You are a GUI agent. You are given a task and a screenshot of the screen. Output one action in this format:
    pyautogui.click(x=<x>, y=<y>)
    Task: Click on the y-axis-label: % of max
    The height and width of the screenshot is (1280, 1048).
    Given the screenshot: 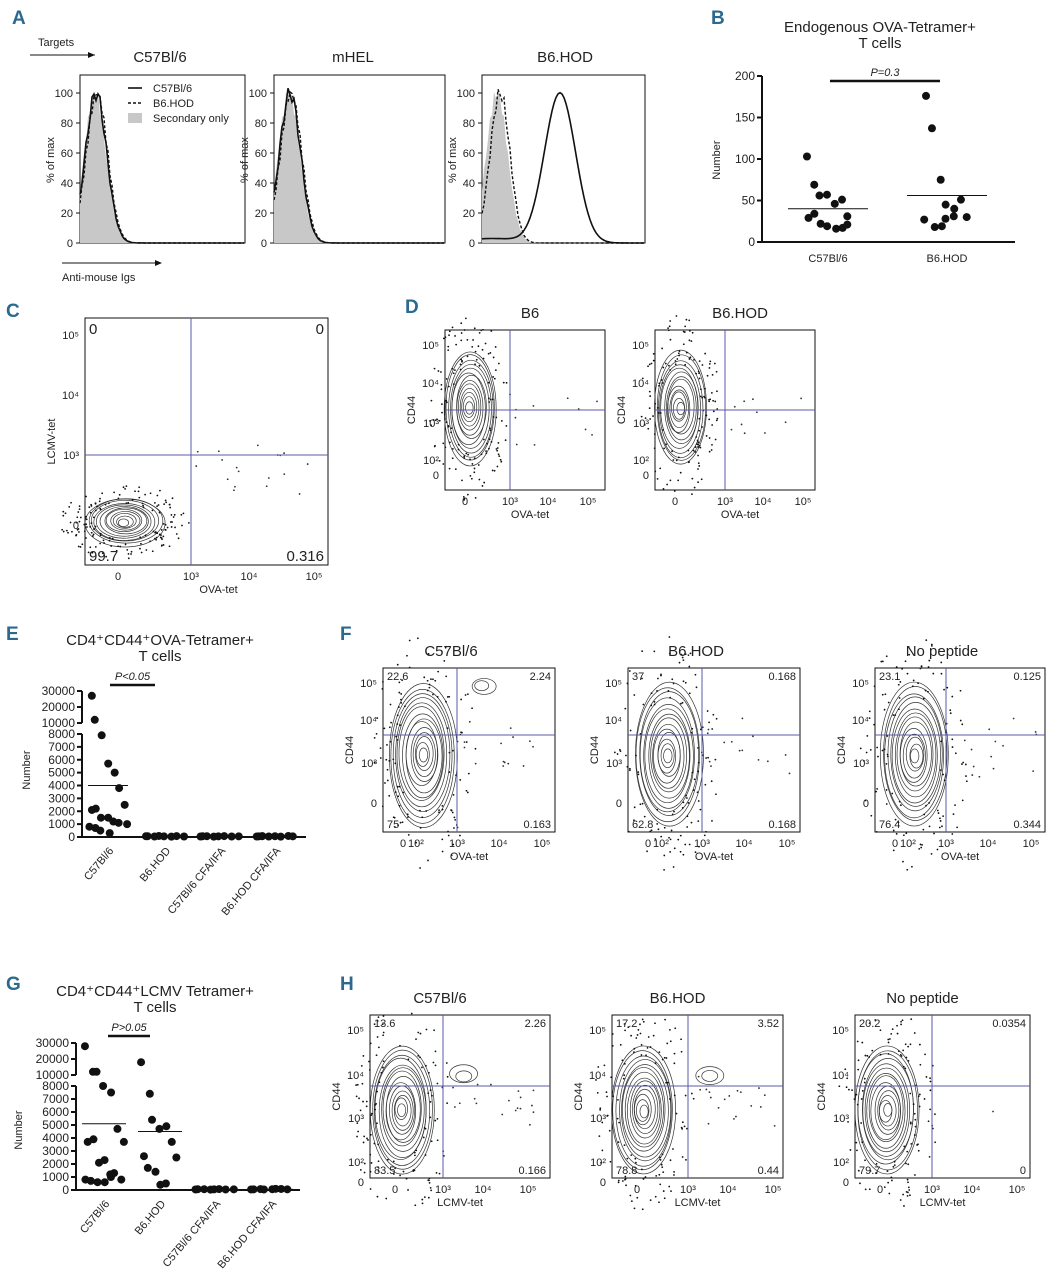 What is the action you would take?
    pyautogui.click(x=453, y=160)
    